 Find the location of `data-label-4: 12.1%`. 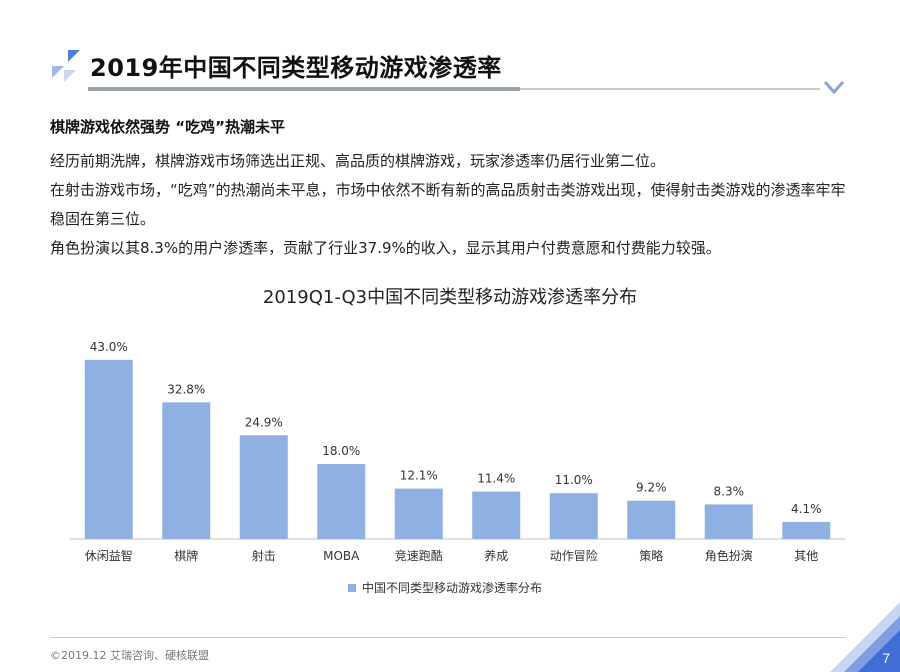

data-label-4: 12.1% is located at coordinates (419, 476).